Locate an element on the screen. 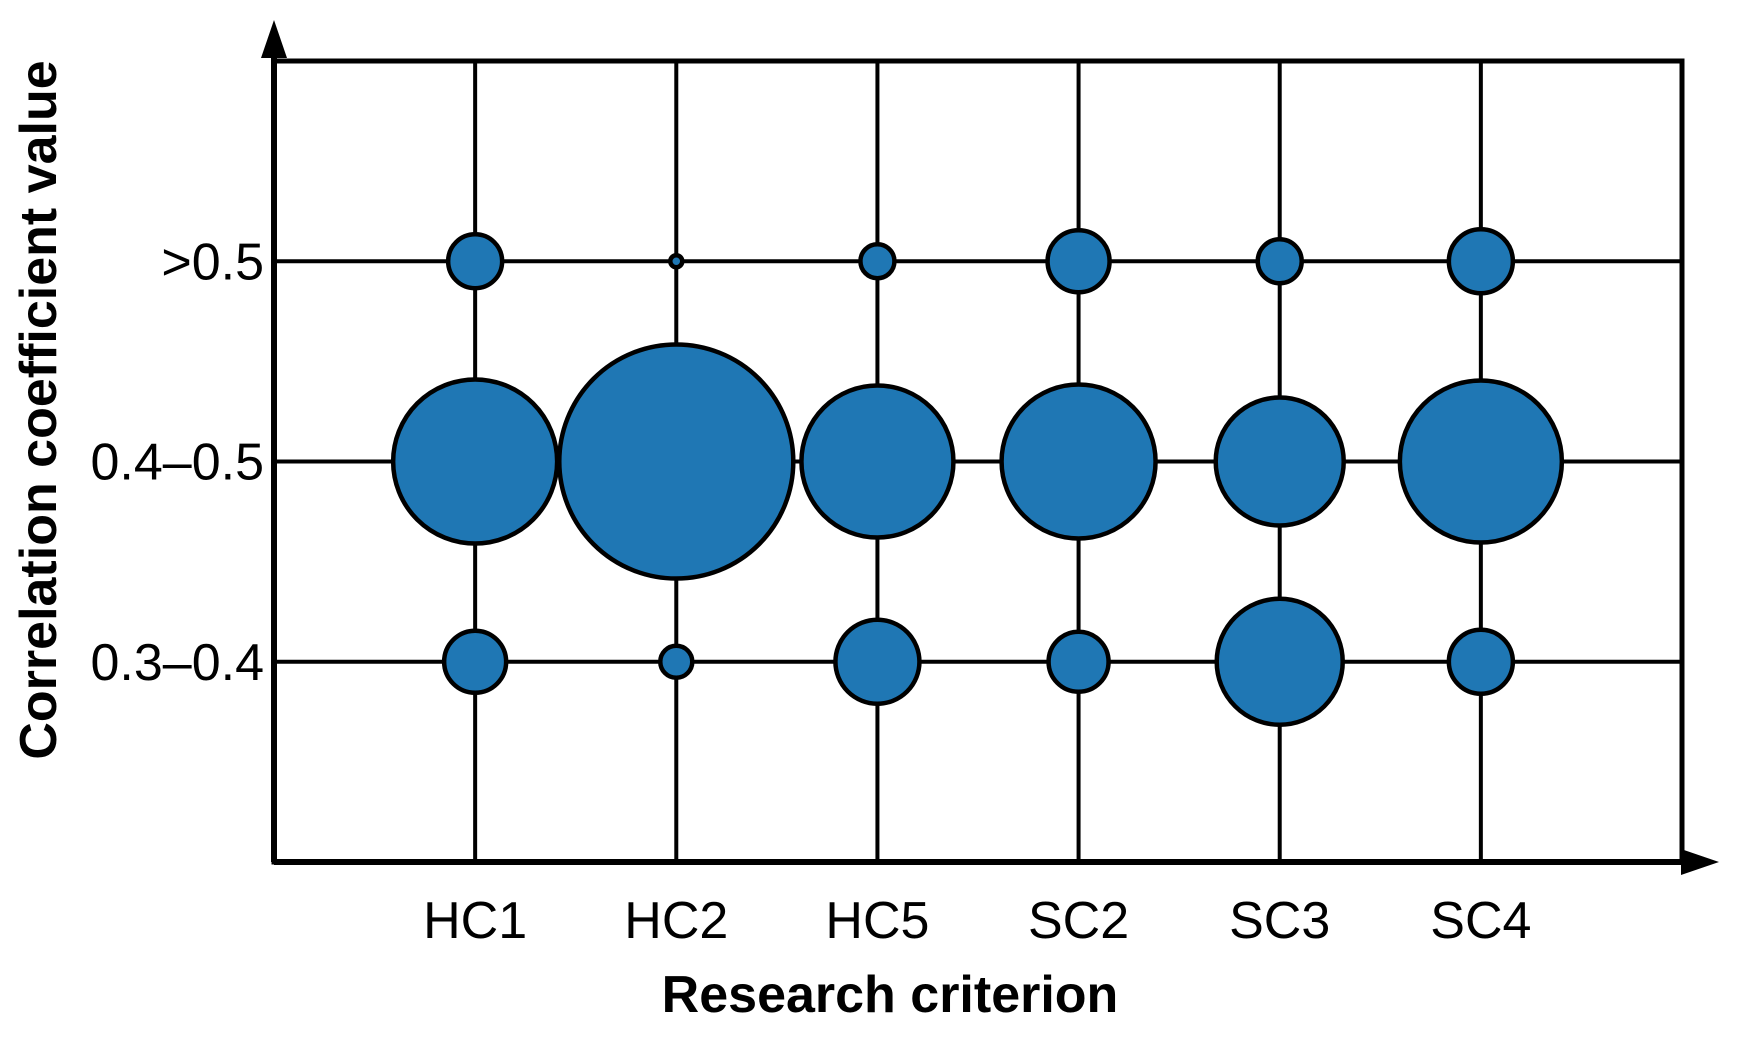 The image size is (1740, 1043). bubble-sc2-row1 is located at coordinates (1078, 461).